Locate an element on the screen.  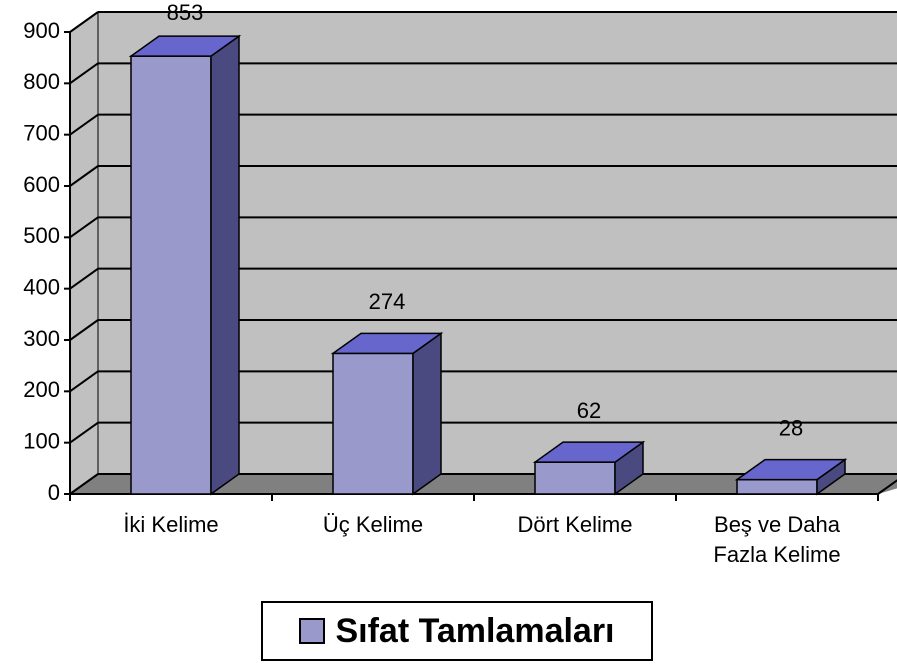
y-tick-label: 0 is located at coordinates (54, 492).